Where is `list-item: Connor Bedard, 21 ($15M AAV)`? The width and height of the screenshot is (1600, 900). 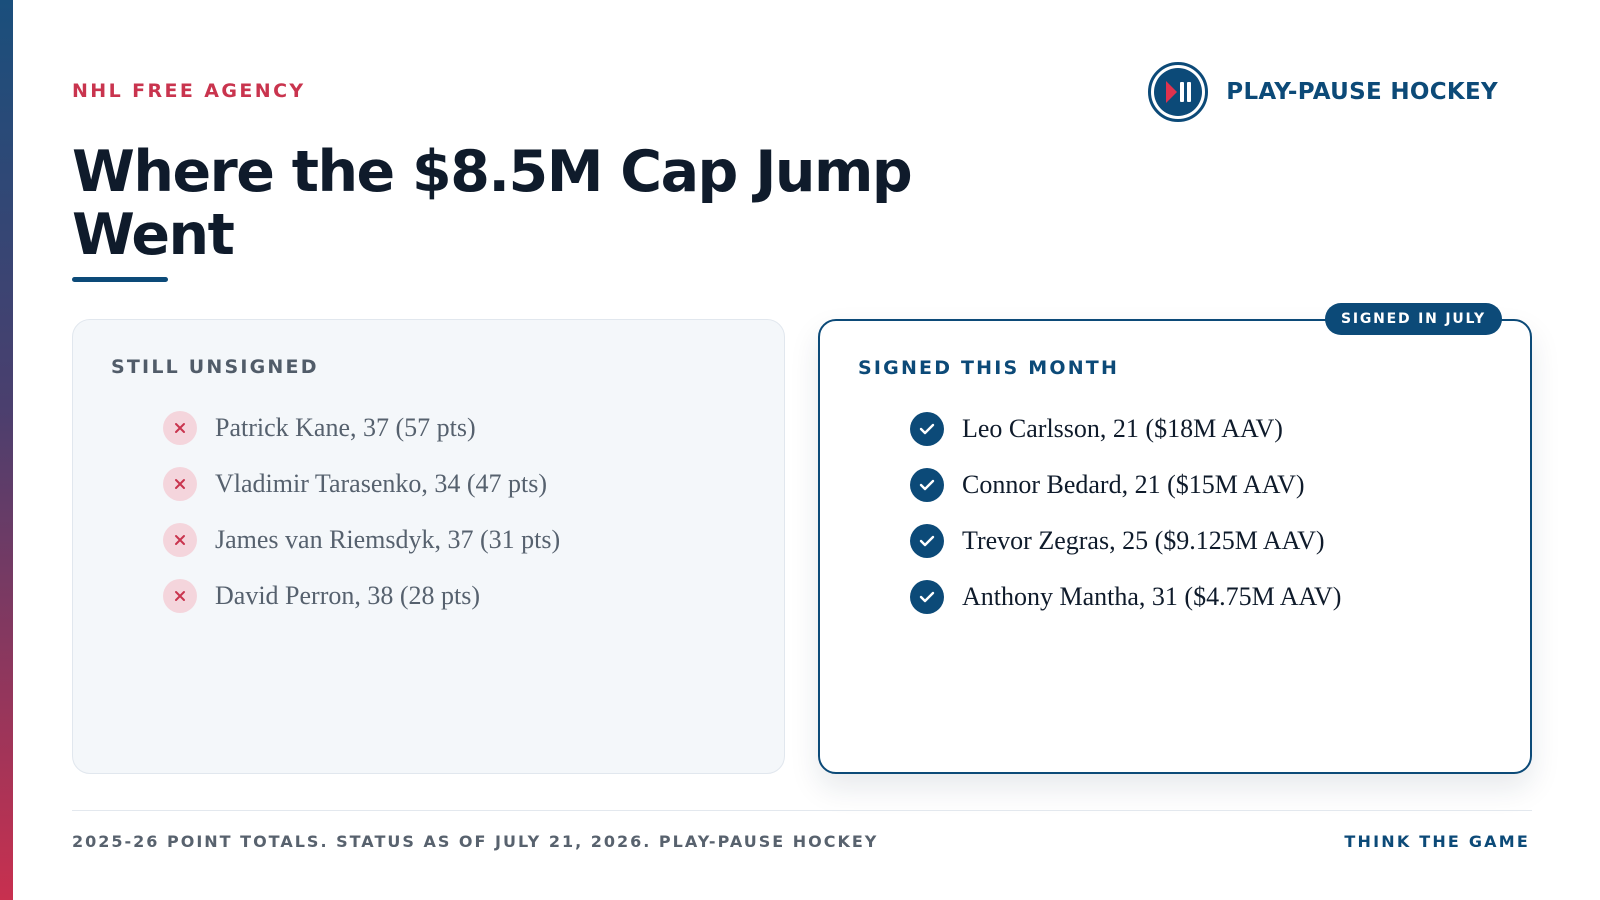
list-item: Connor Bedard, 21 ($15M AAV) is located at coordinates (1125, 485).